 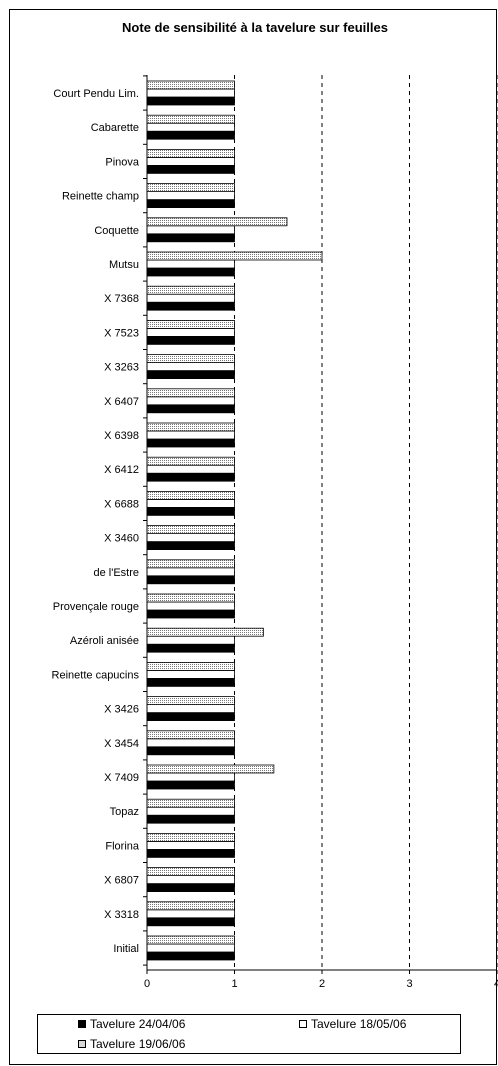 I want to click on category-label: X 6398, so click(x=121, y=436).